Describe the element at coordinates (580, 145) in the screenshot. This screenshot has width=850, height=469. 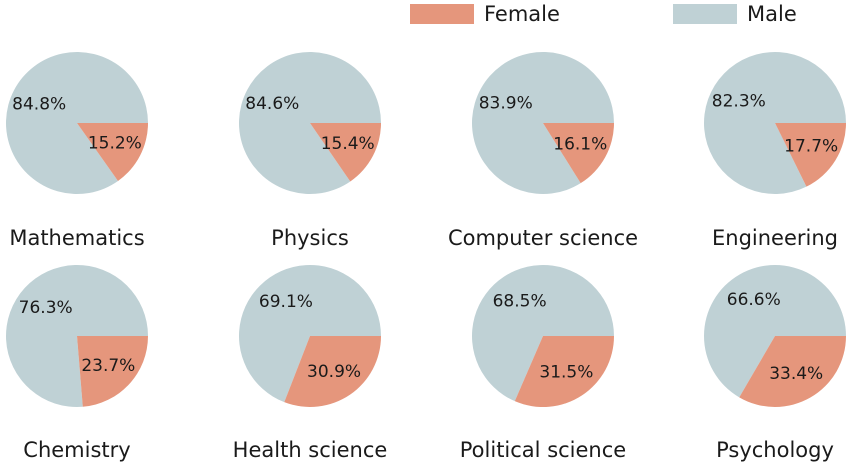
I see `pie-label-female: 16.1%` at that location.